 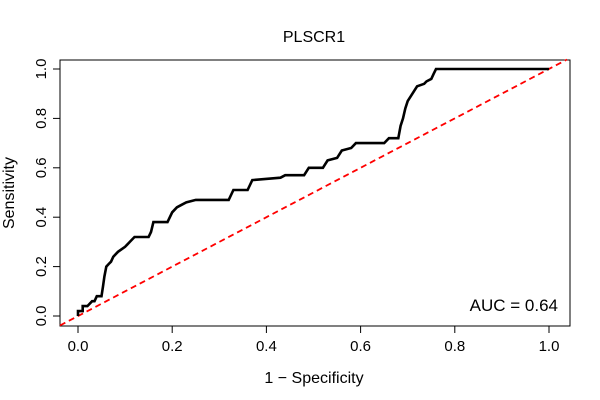 I want to click on y-tick-label: 1.0, so click(x=41, y=69).